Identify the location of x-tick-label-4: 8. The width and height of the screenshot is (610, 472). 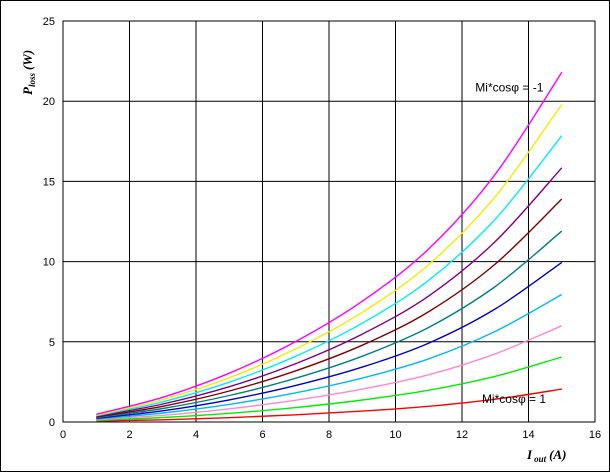
(329, 435).